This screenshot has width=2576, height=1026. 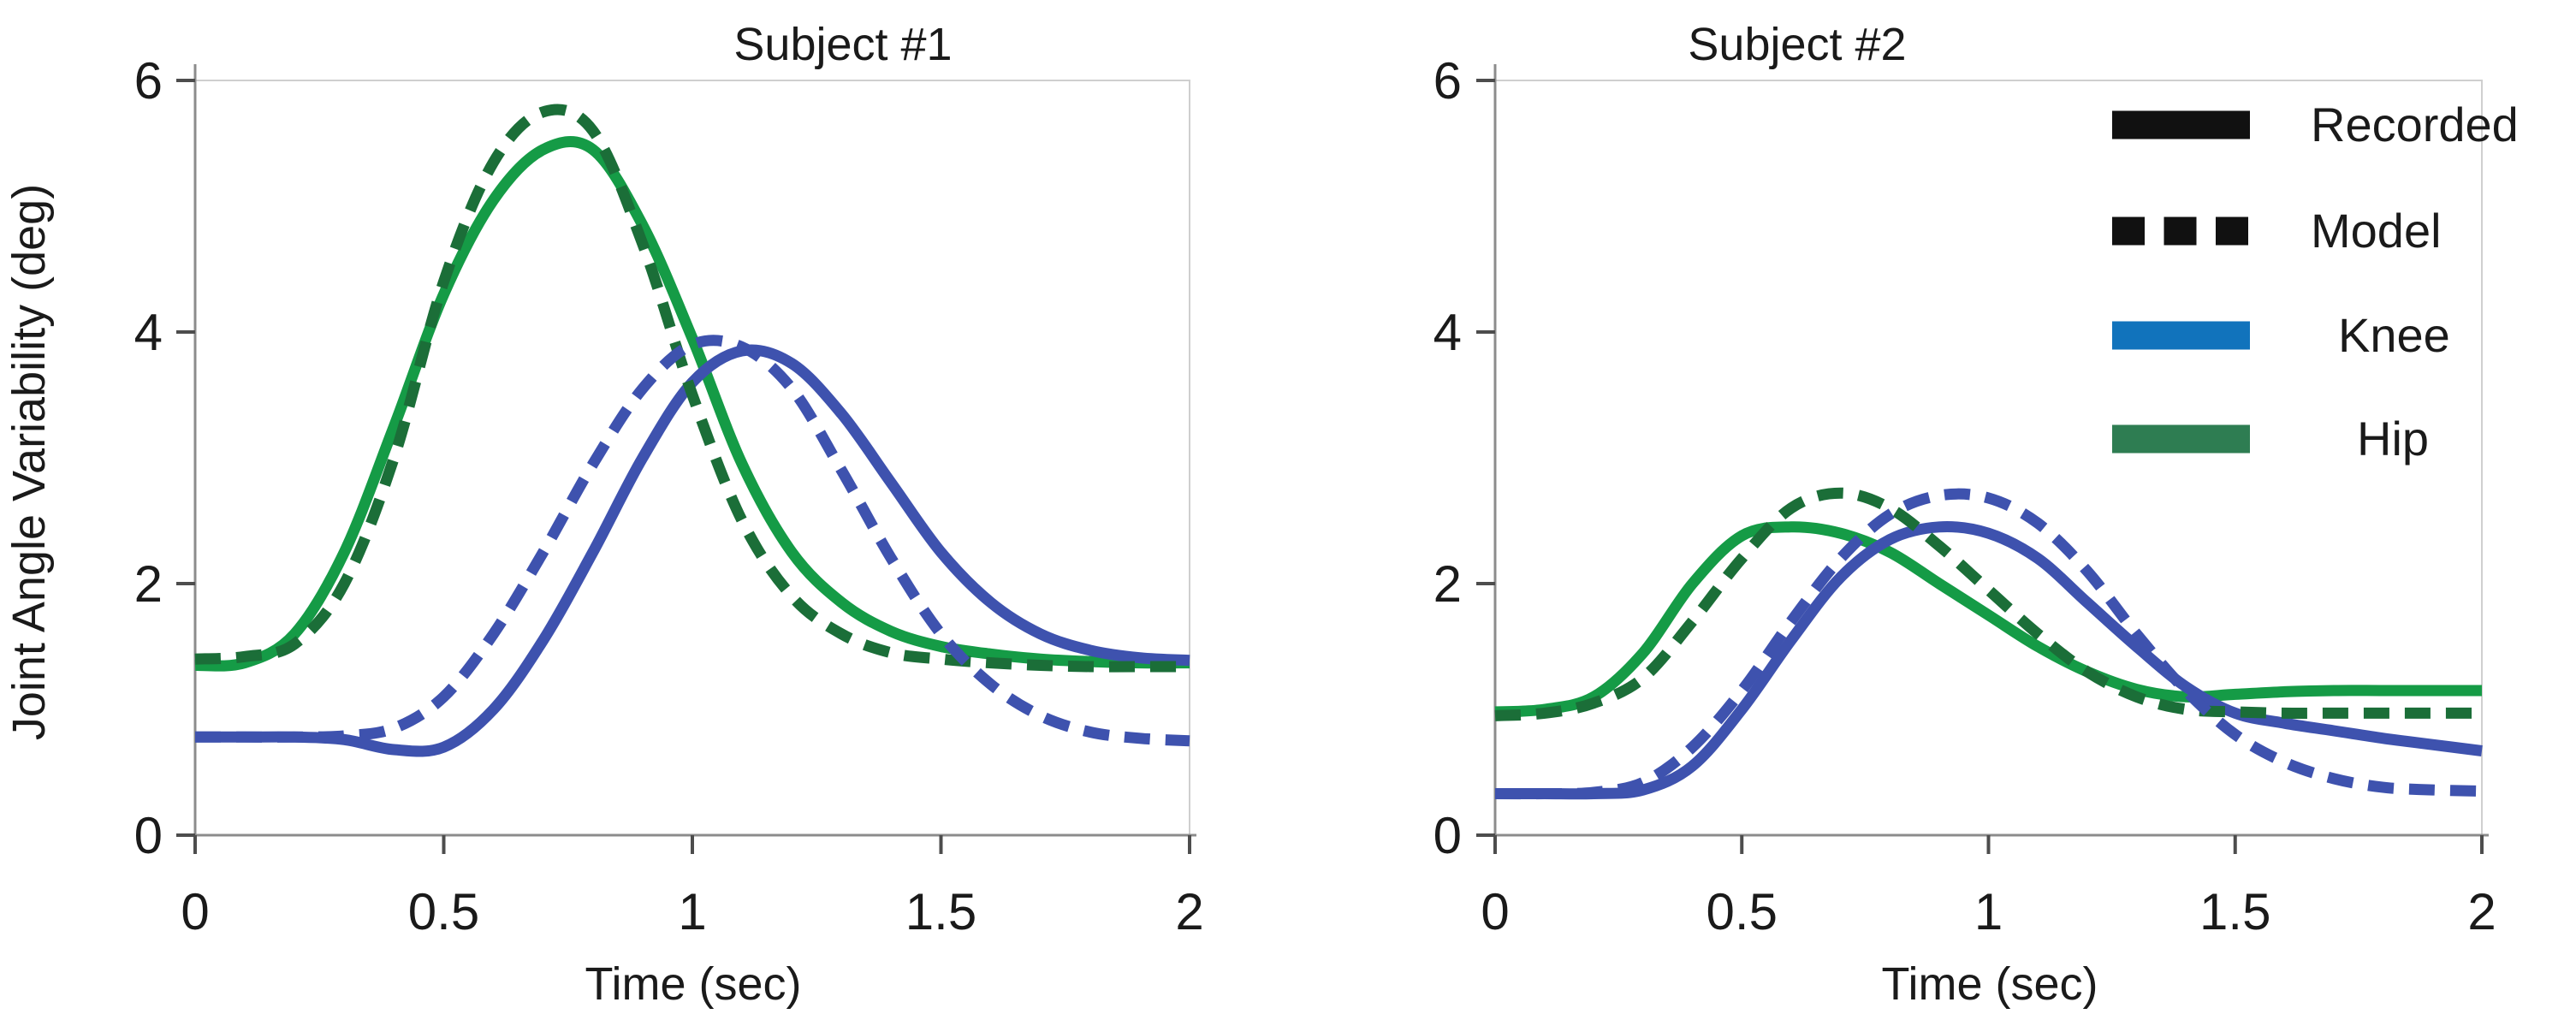 I want to click on legend-label: Model, so click(x=2376, y=231).